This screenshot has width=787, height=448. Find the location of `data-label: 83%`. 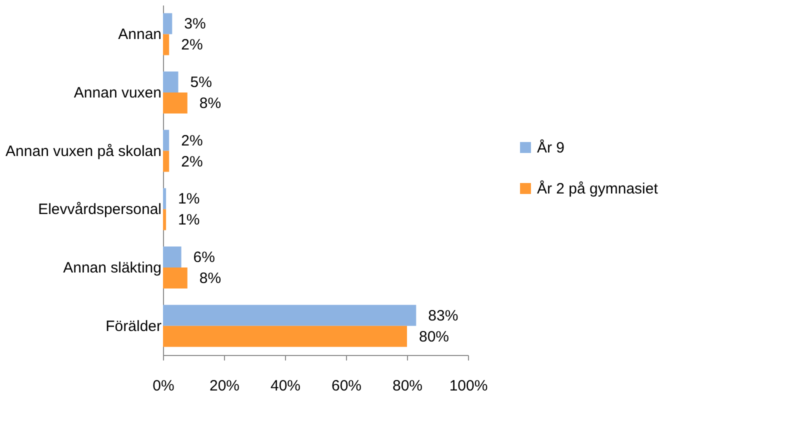

data-label: 83% is located at coordinates (443, 315).